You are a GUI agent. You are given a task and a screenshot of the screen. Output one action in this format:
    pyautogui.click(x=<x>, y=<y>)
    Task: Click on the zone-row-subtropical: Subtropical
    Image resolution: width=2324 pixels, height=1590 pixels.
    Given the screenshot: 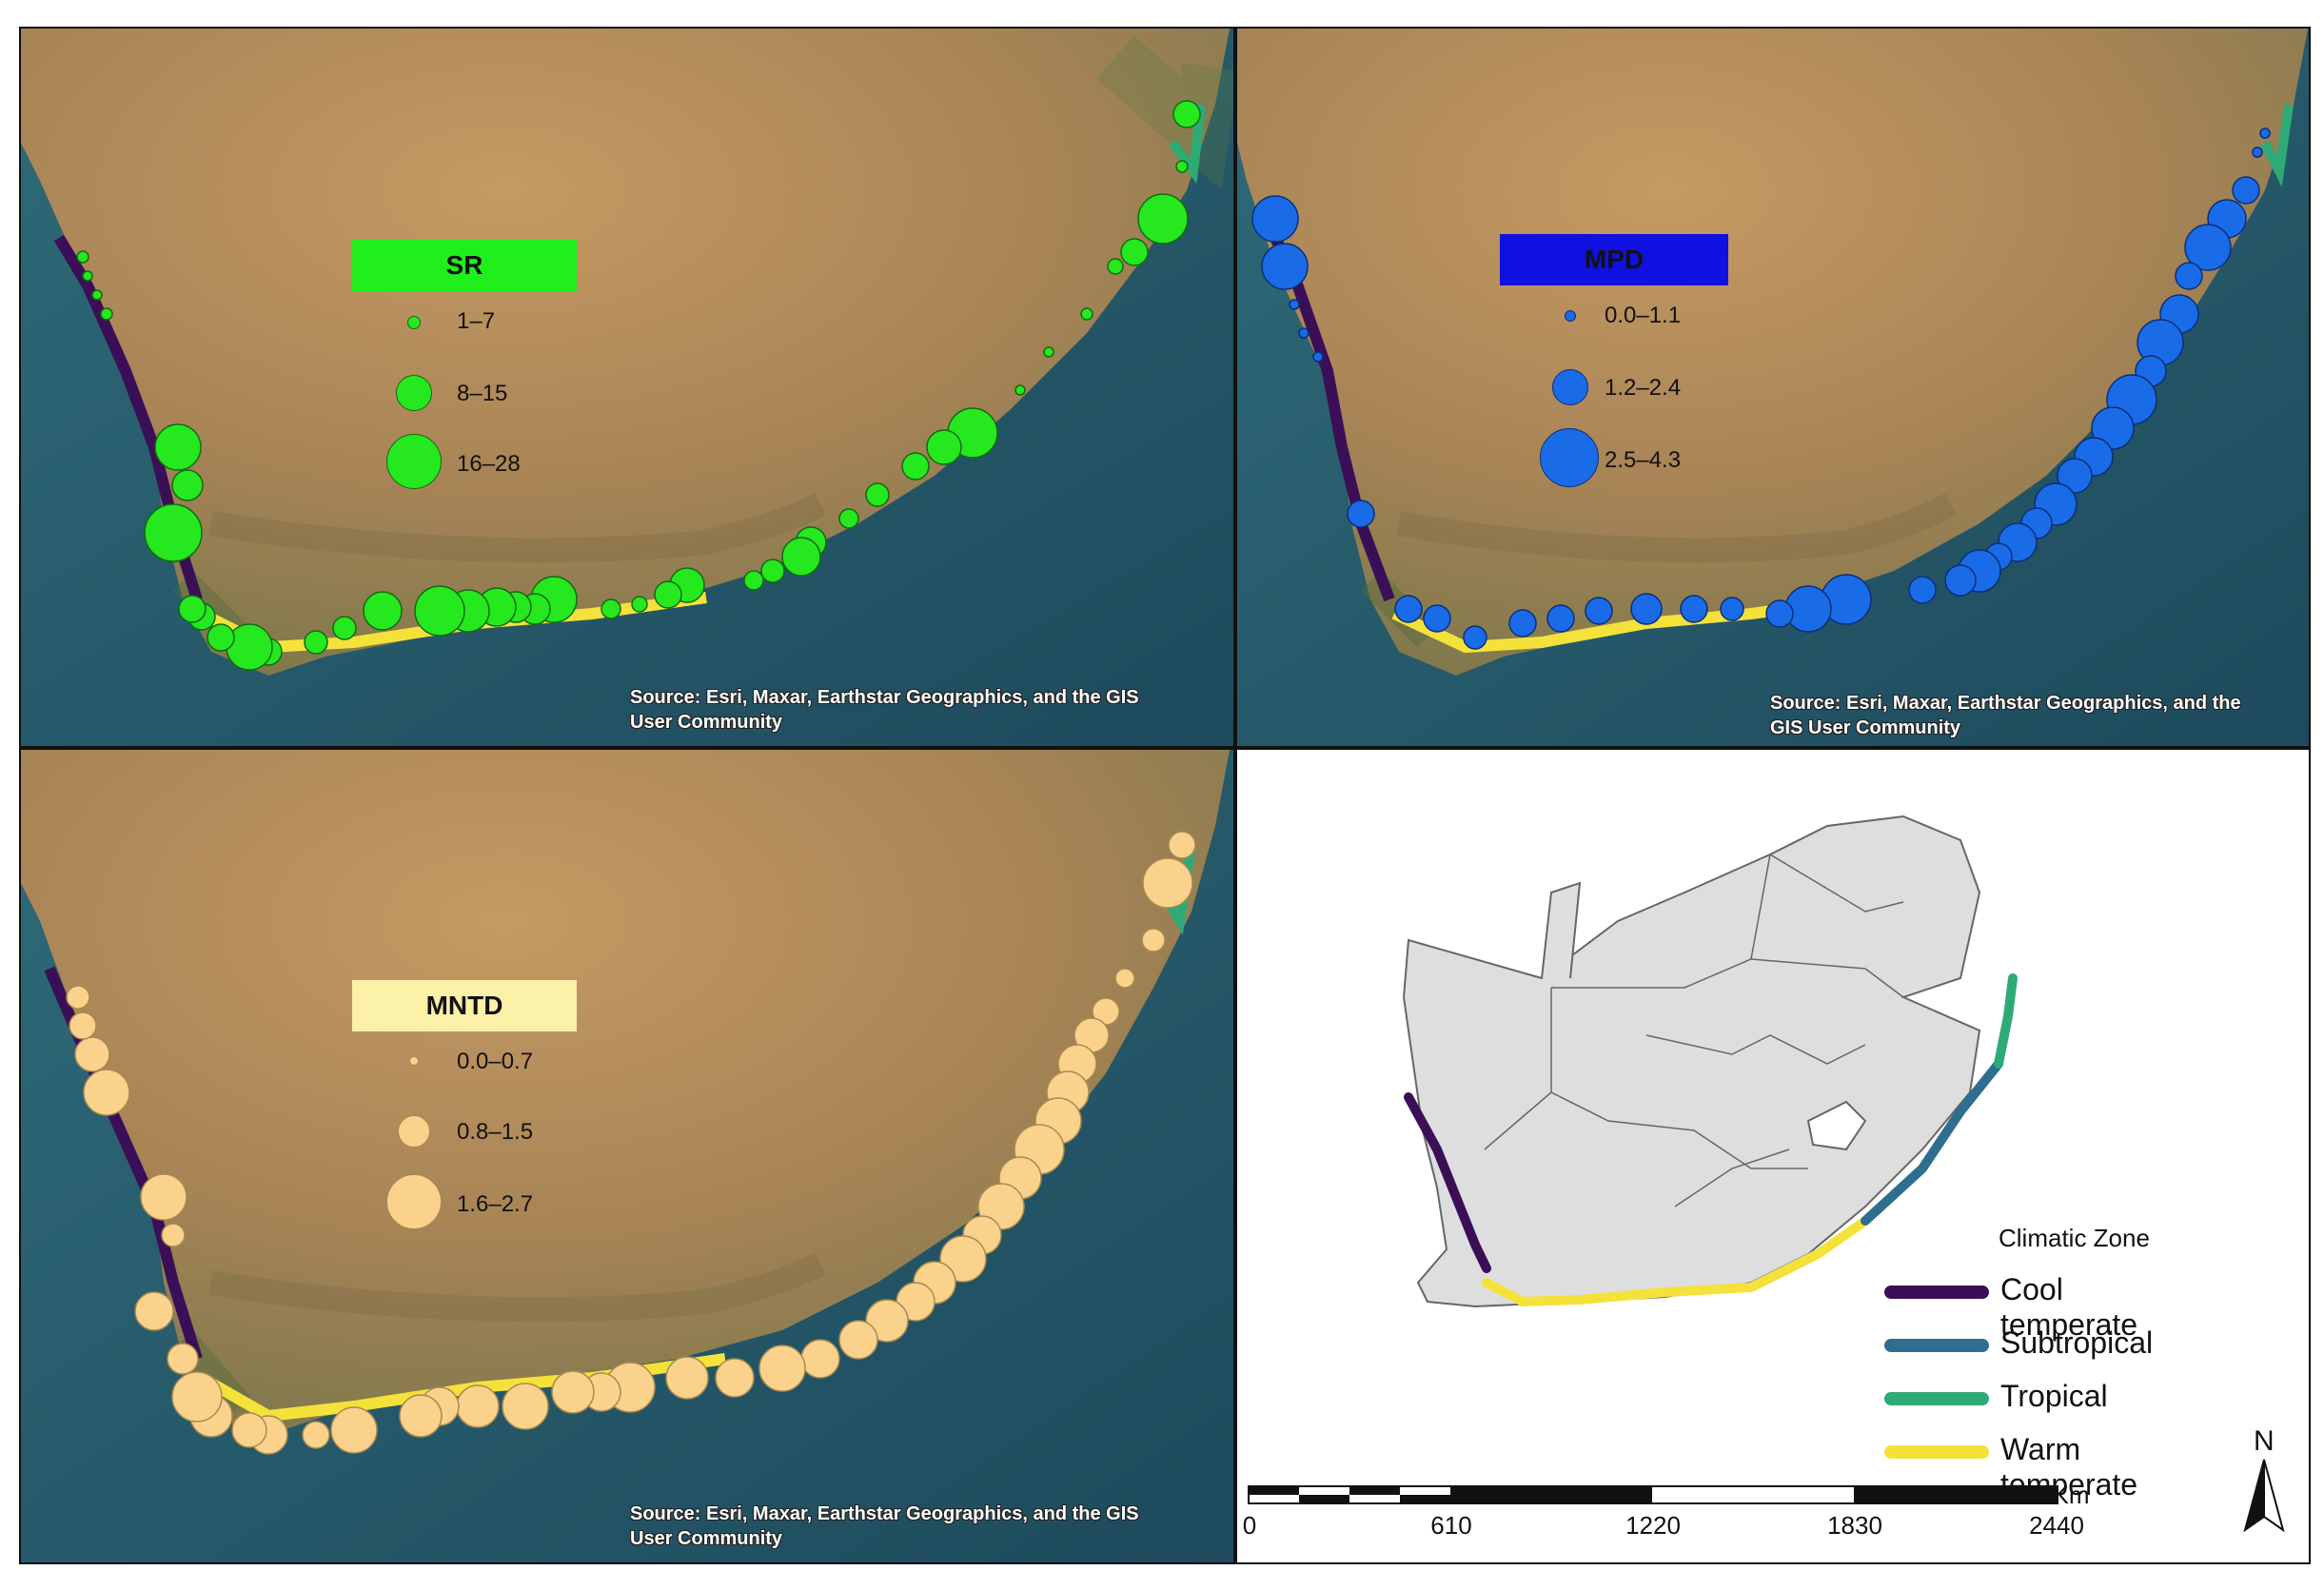 What is the action you would take?
    pyautogui.click(x=2019, y=1344)
    